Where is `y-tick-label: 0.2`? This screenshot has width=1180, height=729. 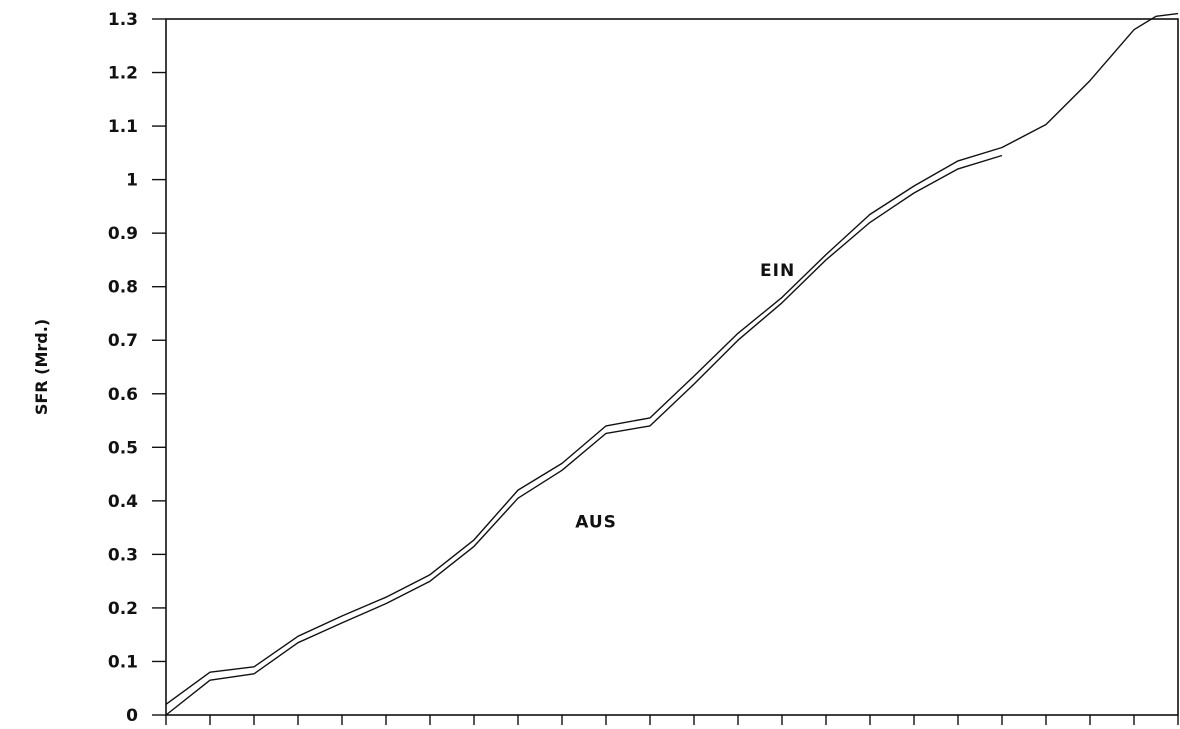 y-tick-label: 0.2 is located at coordinates (123, 609).